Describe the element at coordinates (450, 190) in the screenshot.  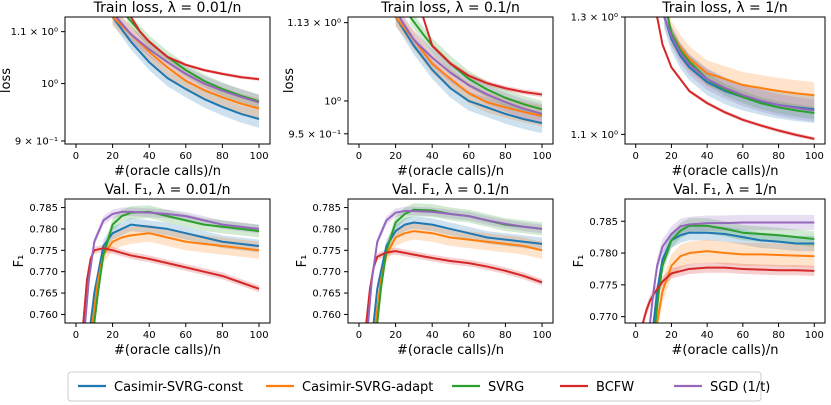
I see `chart-title: Val. F₁, λ = 0.1/n` at that location.